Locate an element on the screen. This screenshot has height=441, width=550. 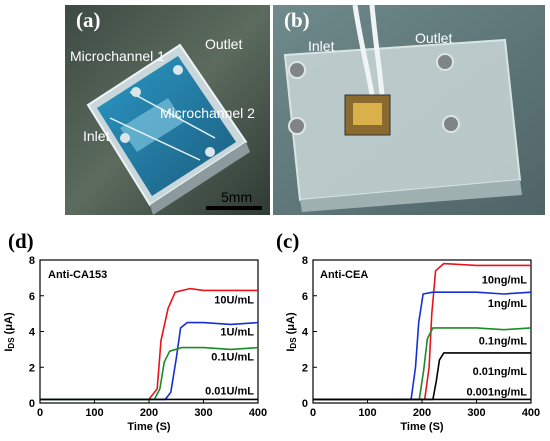
microchannel-line is located at coordinates (155, 139).